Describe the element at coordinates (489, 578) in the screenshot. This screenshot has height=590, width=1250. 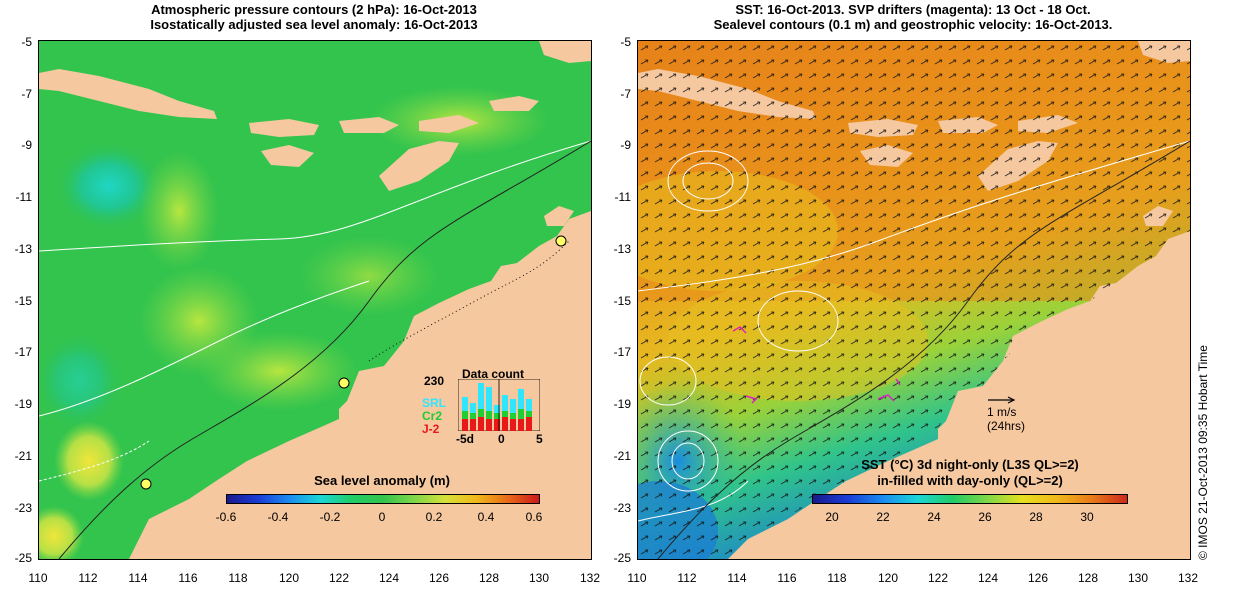
I see `left-x-tick: 128` at that location.